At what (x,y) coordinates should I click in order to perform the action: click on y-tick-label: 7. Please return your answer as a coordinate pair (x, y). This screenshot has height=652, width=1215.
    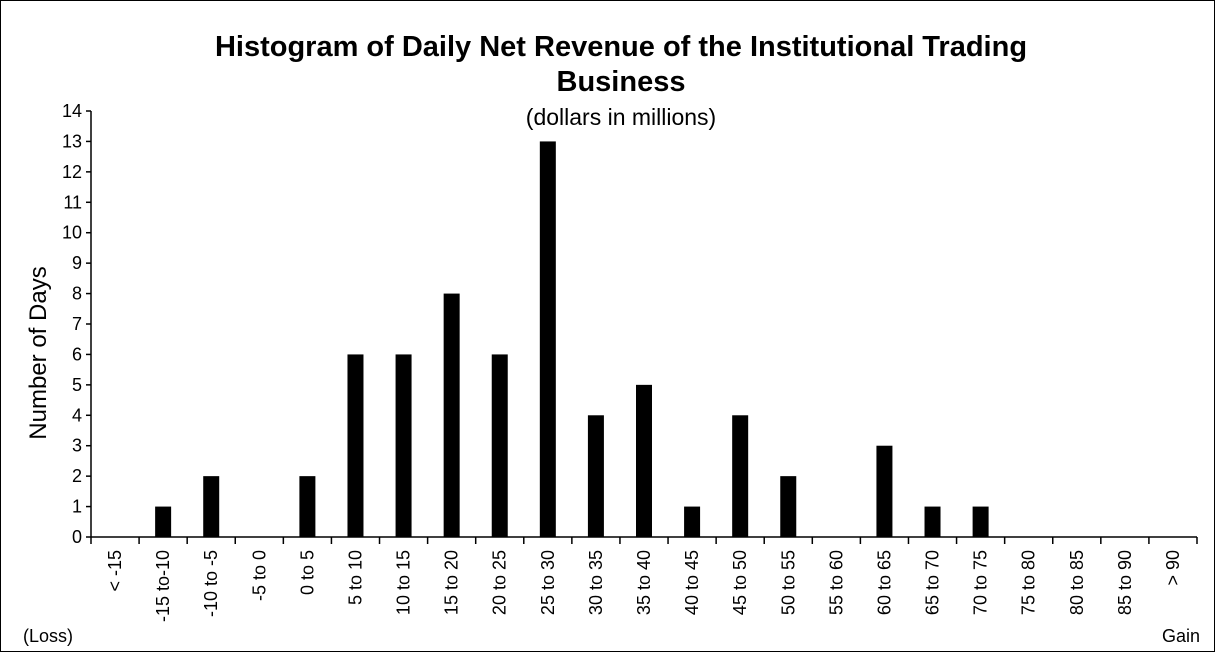
    Looking at the image, I should click on (77, 324).